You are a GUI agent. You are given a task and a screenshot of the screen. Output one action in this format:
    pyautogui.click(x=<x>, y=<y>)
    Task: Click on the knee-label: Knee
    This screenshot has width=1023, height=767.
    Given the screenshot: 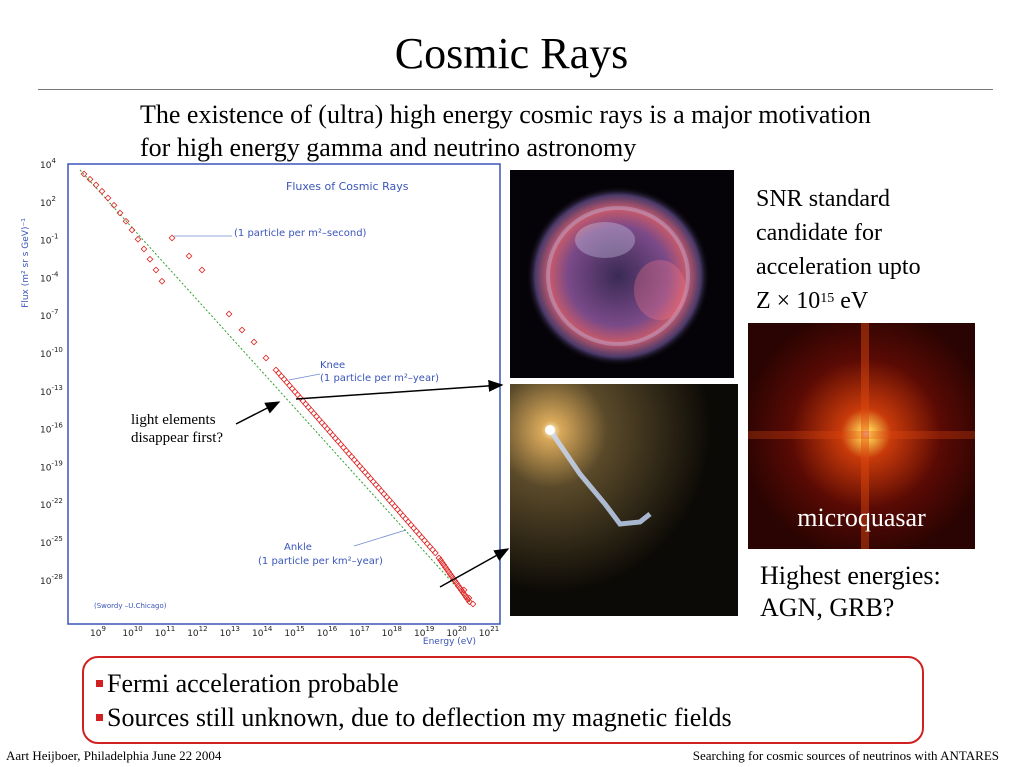 What is the action you would take?
    pyautogui.click(x=332, y=365)
    